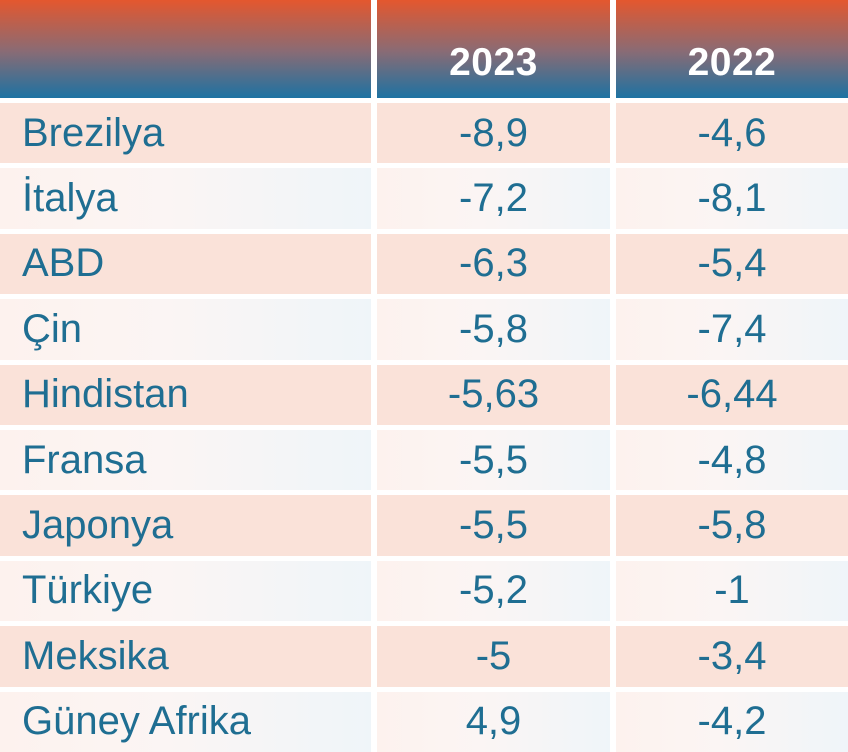 The height and width of the screenshot is (752, 848). Describe the element at coordinates (732, 394) in the screenshot. I see `value-2022: -6,44` at that location.